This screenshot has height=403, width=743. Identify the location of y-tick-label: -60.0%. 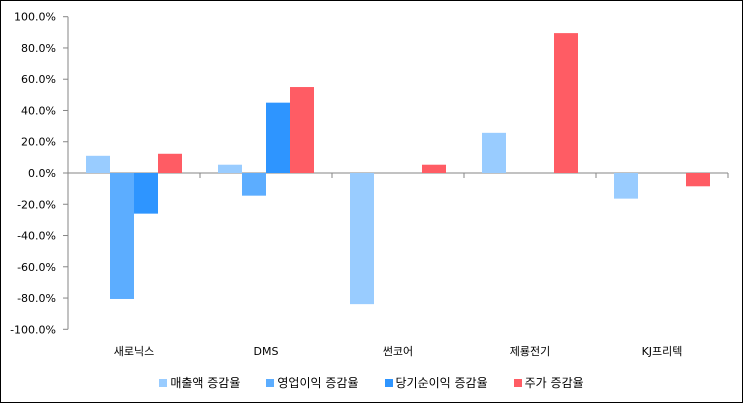
(36, 267).